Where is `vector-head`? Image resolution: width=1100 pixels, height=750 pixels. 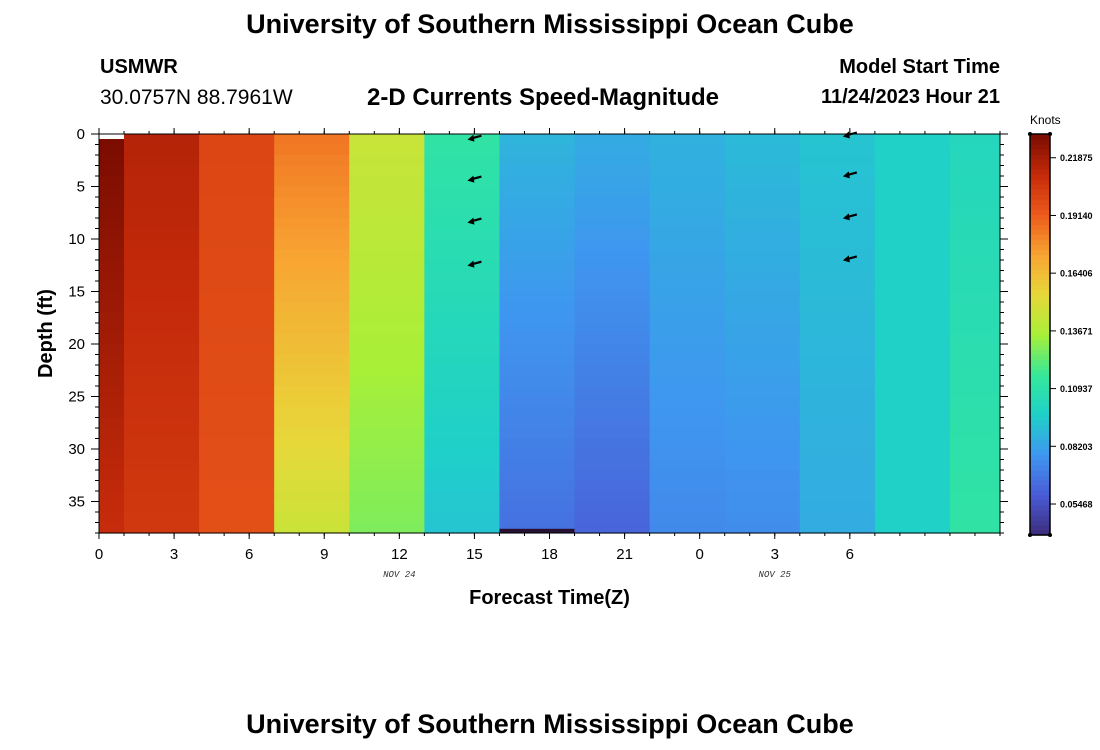
vector-head is located at coordinates (846, 259).